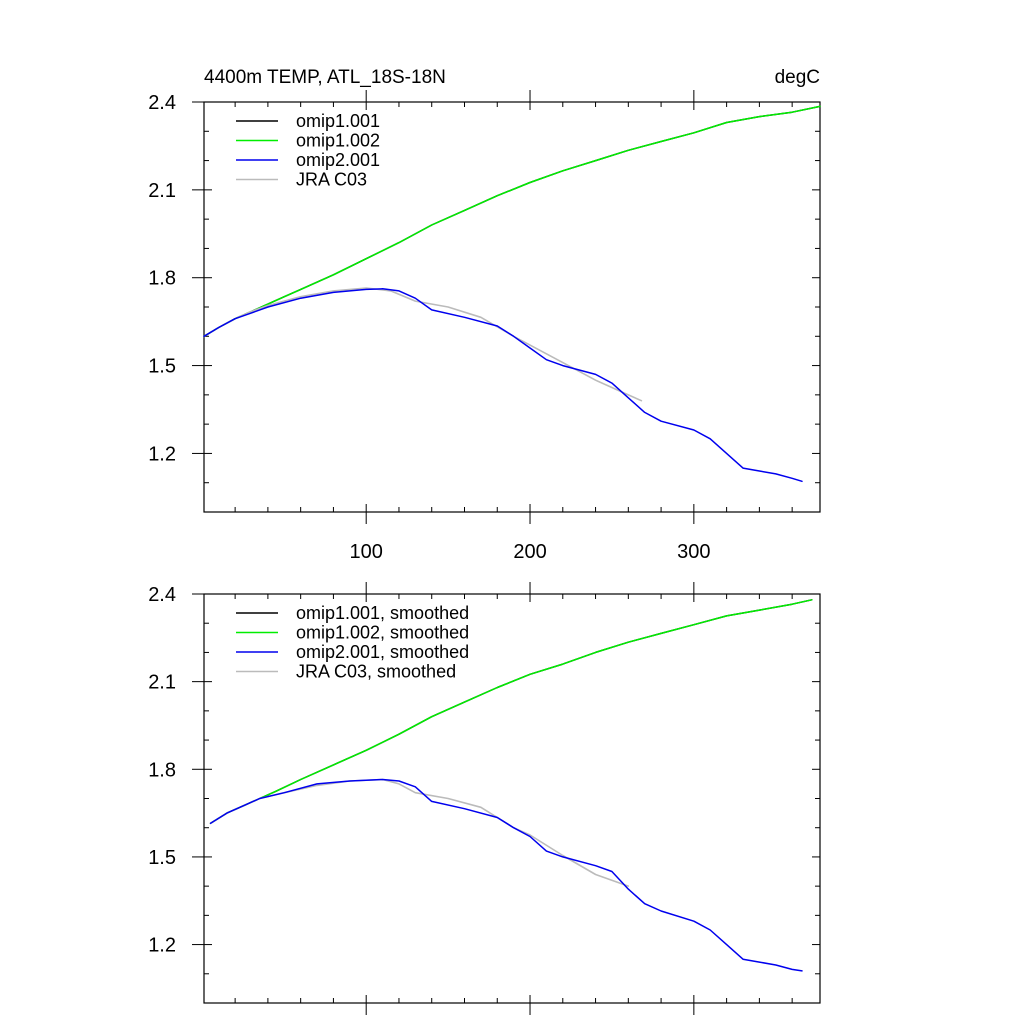 The width and height of the screenshot is (1024, 1024). Describe the element at coordinates (423, 344) in the screenshot. I see `series-line-jra-c03` at that location.